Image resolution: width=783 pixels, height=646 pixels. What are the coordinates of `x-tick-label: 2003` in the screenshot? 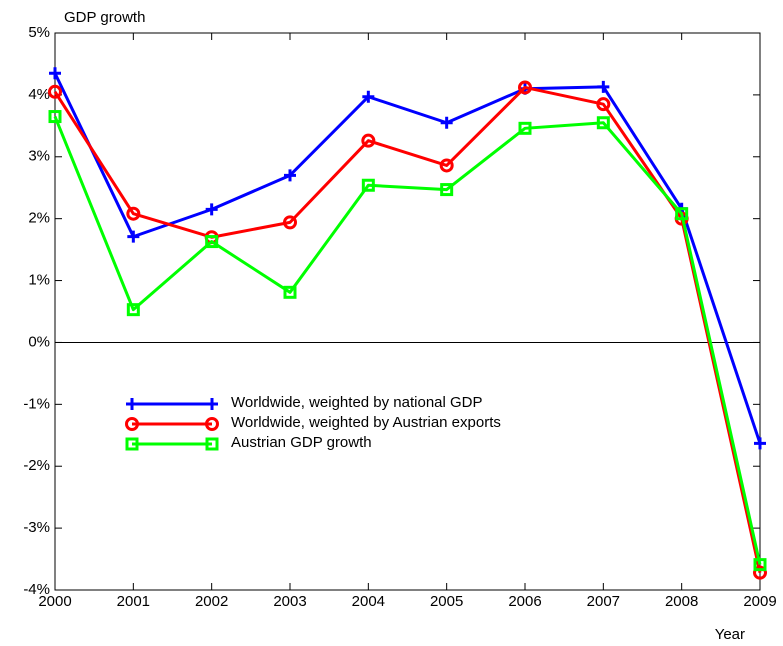 It's located at (289, 601).